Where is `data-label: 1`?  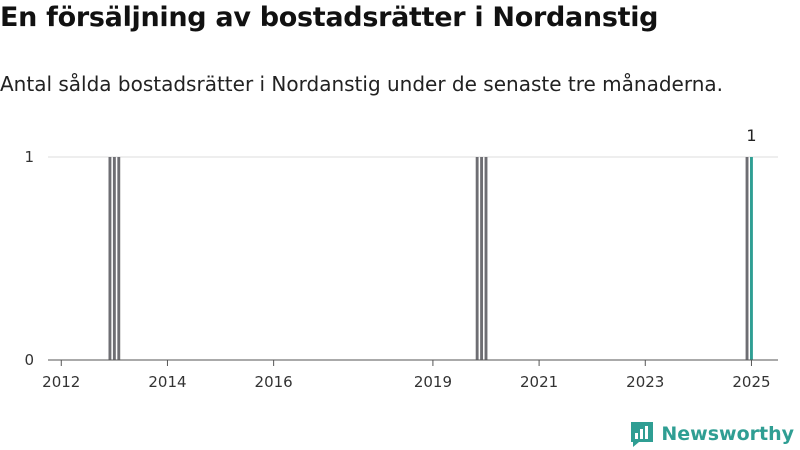 data-label: 1 is located at coordinates (751, 135).